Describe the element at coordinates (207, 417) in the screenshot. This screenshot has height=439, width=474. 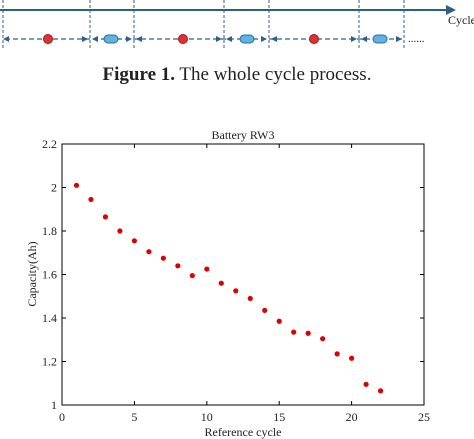
I see `x-tick-label: 10` at that location.